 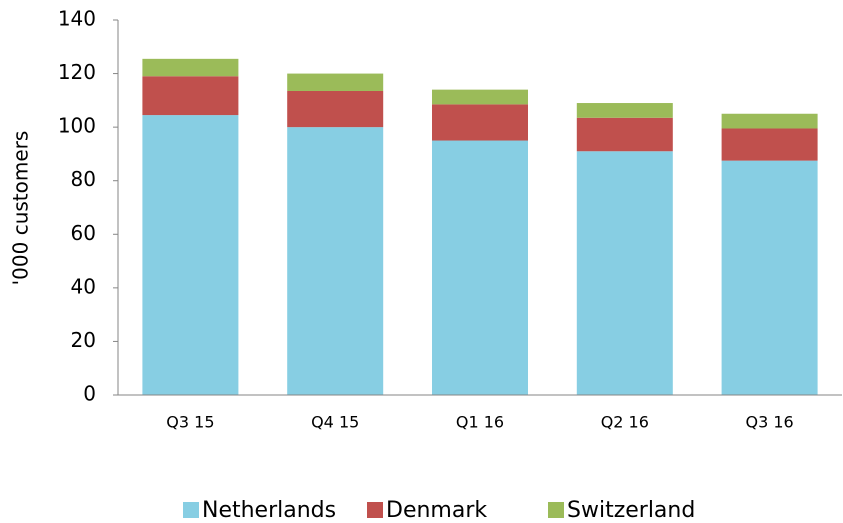 I want to click on y-tick-label: 0, so click(x=89, y=394).